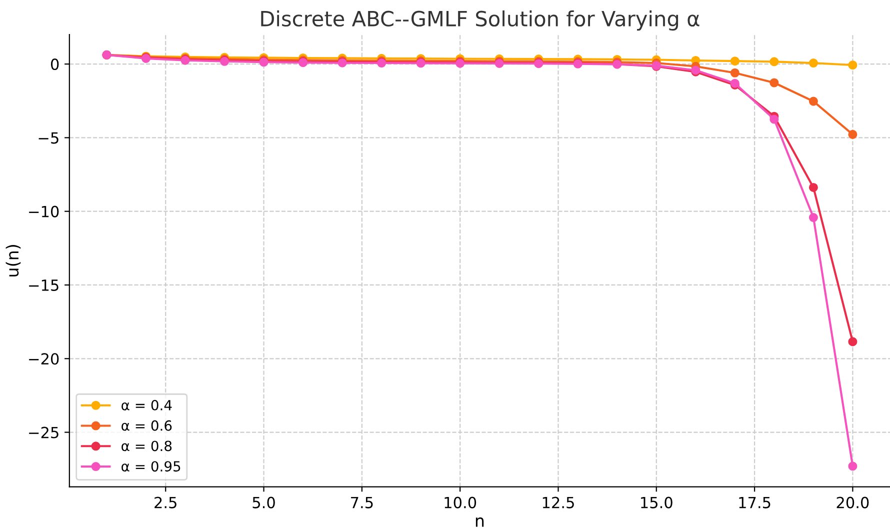 This screenshot has width=890, height=532. Describe the element at coordinates (263, 502) in the screenshot. I see `x-tick-label: 5.0` at that location.